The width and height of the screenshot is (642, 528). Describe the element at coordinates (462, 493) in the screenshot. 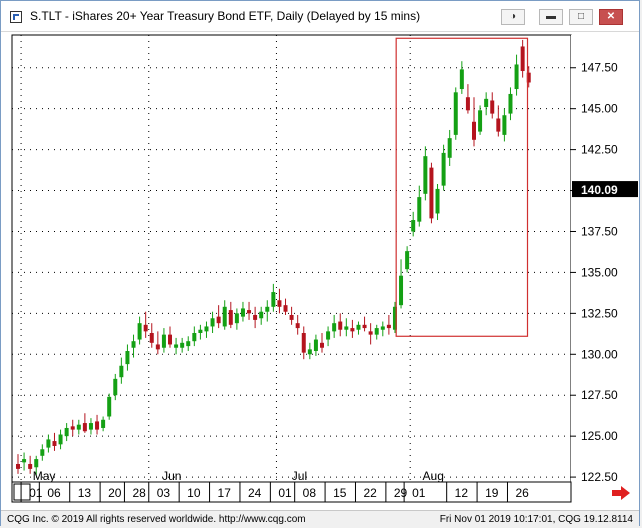

I see `x-tick-label: 12` at that location.